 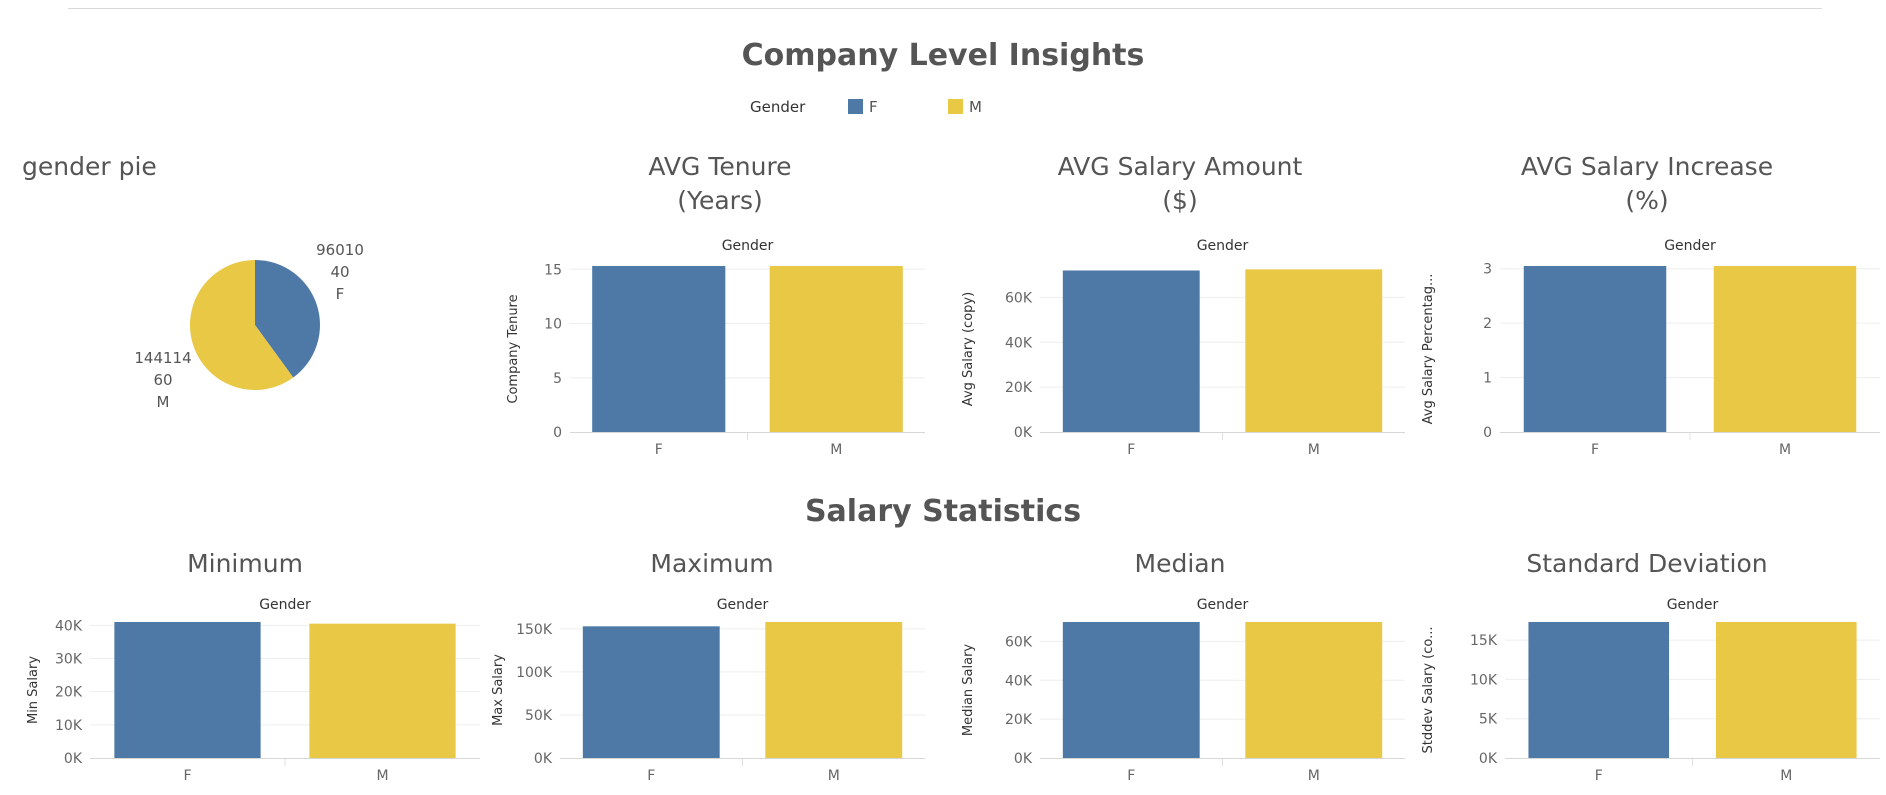 I want to click on avg-tenure-xtick-label-m: M, so click(x=836, y=450).